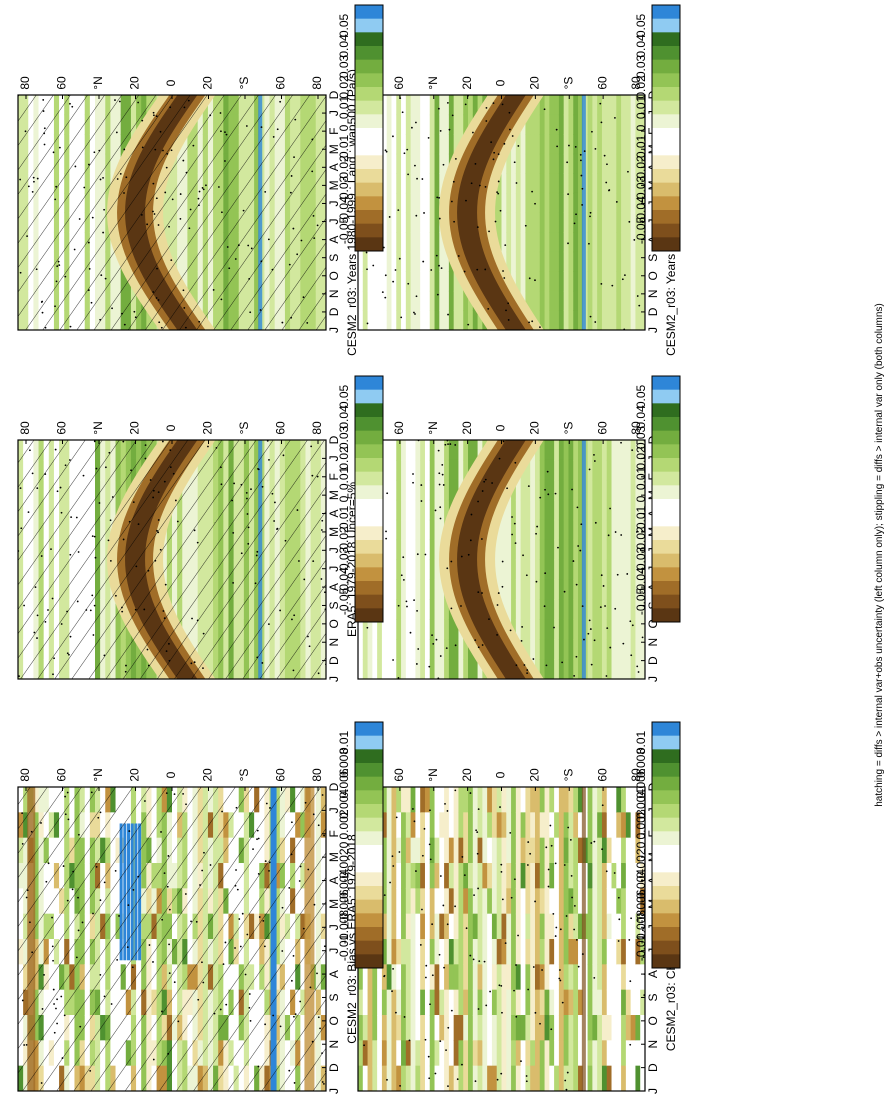  I want to click on colorbar-label: 0.002, so click(344, 824).